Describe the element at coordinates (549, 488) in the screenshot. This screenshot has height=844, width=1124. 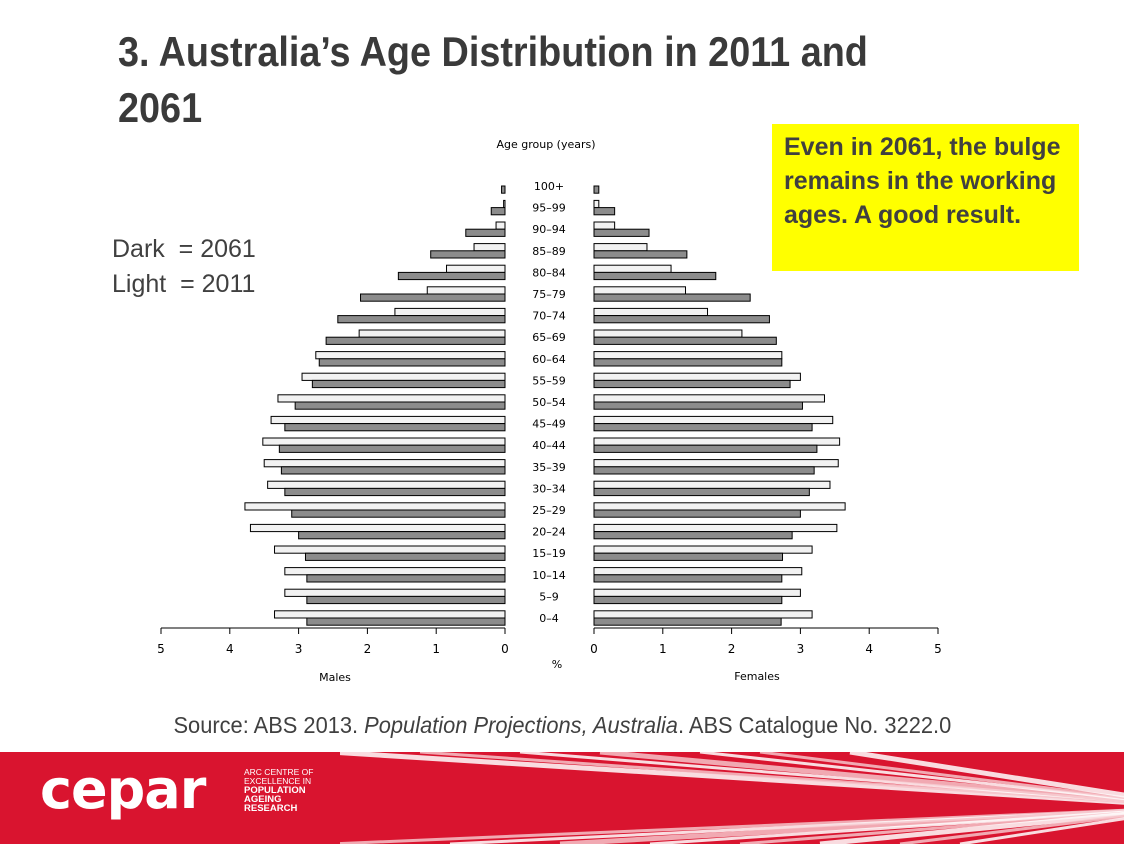
I see `age-group-label: 30–34` at that location.